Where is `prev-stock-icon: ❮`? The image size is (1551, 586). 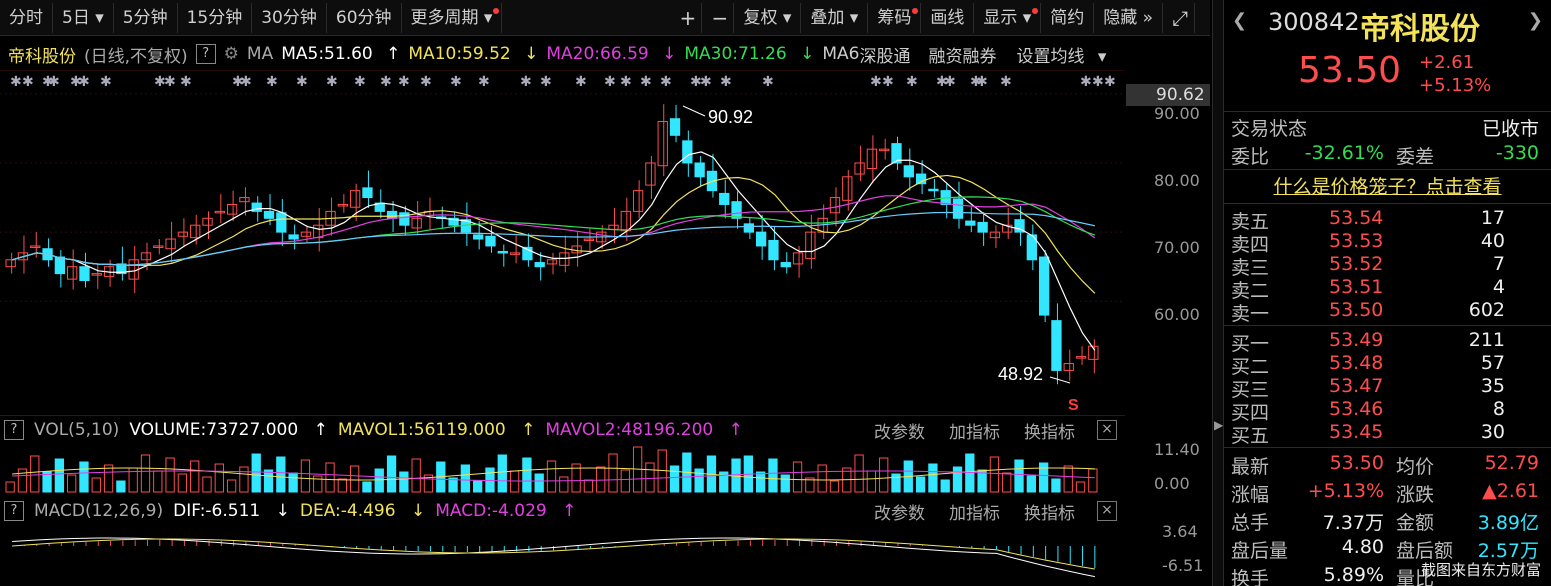 prev-stock-icon: ❮ is located at coordinates (1240, 20).